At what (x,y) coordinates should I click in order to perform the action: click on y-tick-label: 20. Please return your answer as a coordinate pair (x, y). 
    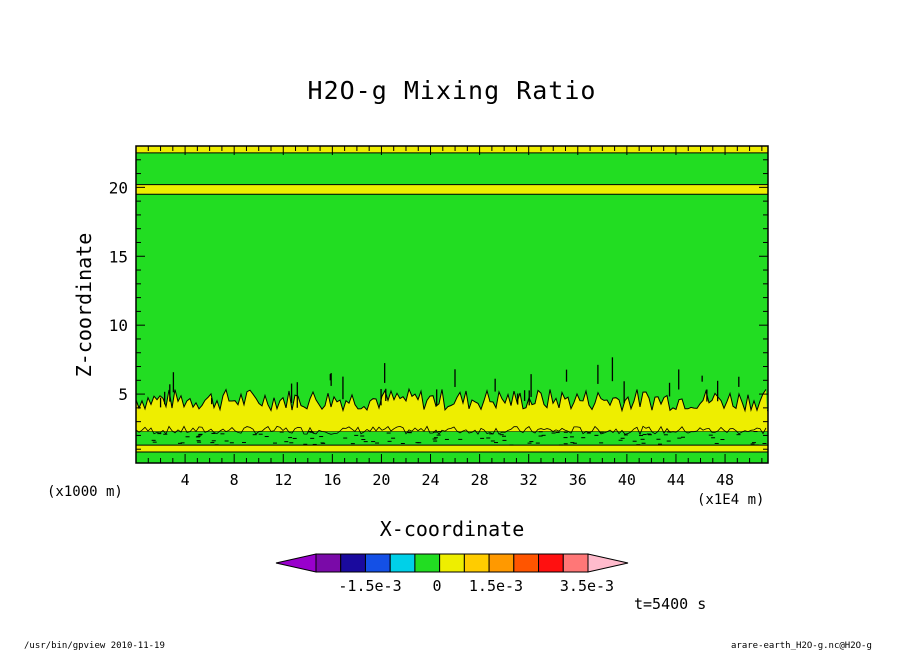
    Looking at the image, I should click on (118, 187).